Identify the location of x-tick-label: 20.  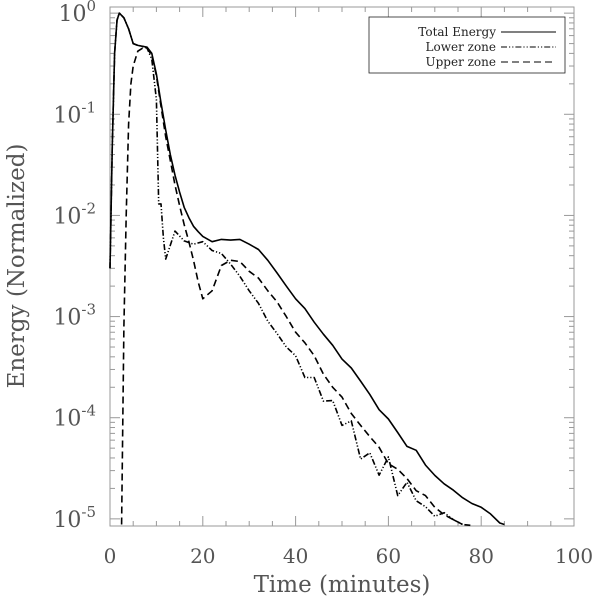
(202, 556).